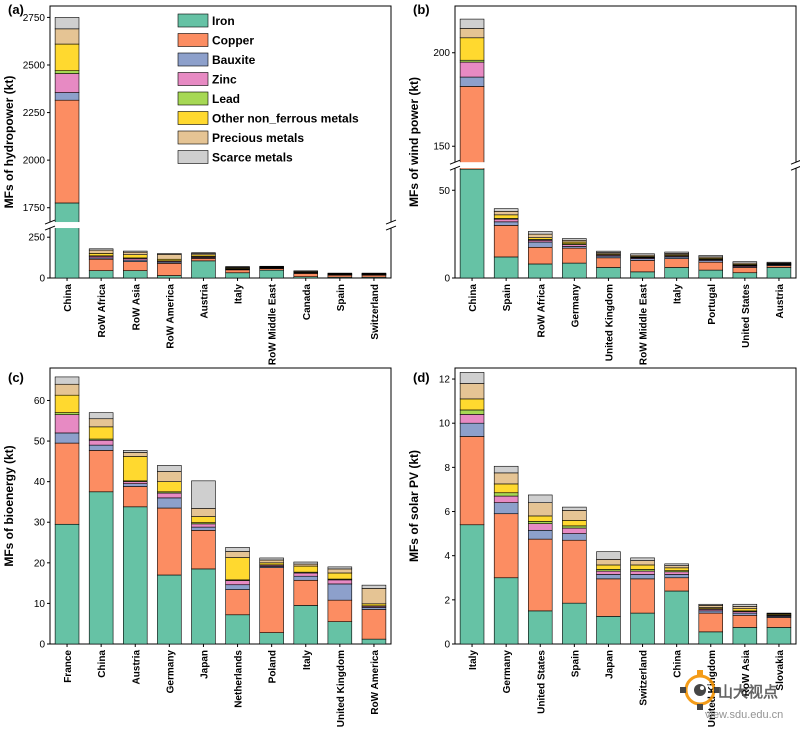 The height and width of the screenshot is (734, 800). Describe the element at coordinates (307, 302) in the screenshot. I see `category-label: Canada` at that location.